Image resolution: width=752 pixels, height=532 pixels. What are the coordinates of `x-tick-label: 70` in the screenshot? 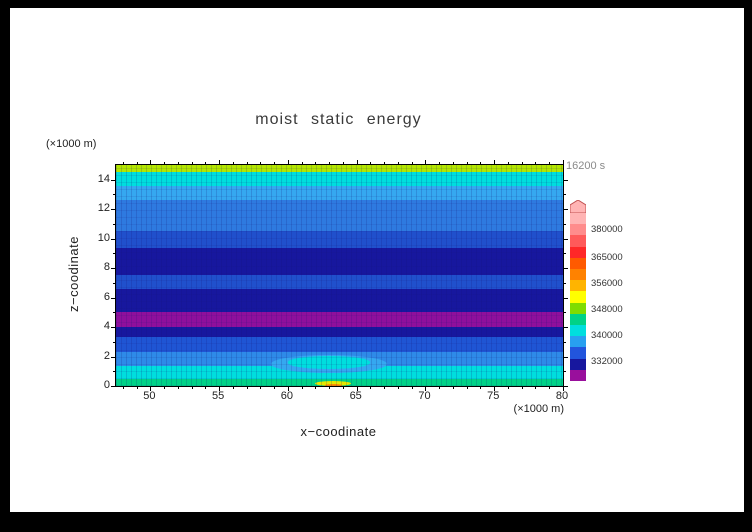 It's located at (424, 396).